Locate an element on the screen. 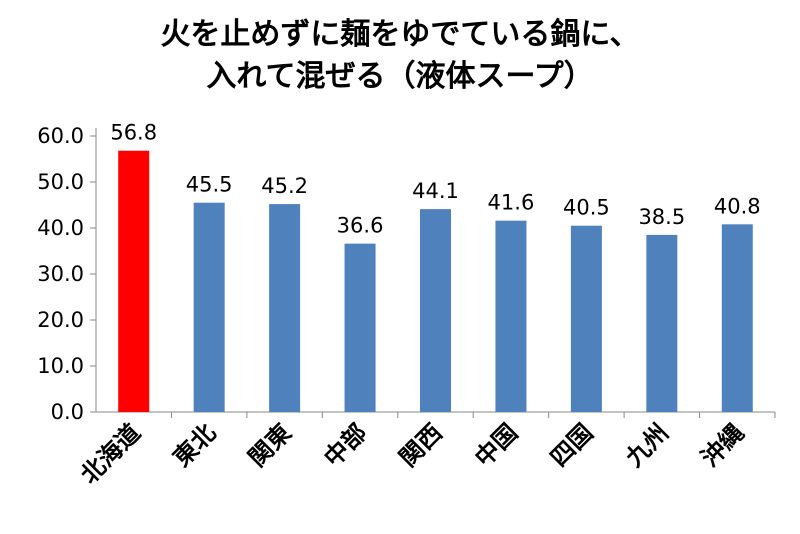 The image size is (800, 534). data-label: 44.1 is located at coordinates (435, 191).